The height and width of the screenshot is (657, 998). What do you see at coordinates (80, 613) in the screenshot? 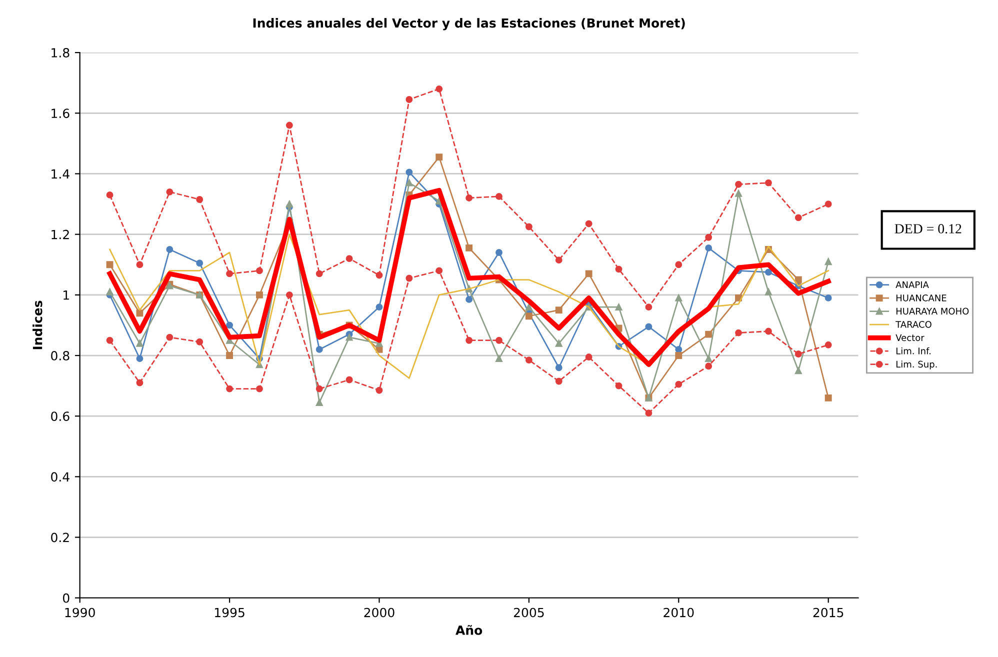
I see `x-tick-label: 1990` at bounding box center [80, 613].